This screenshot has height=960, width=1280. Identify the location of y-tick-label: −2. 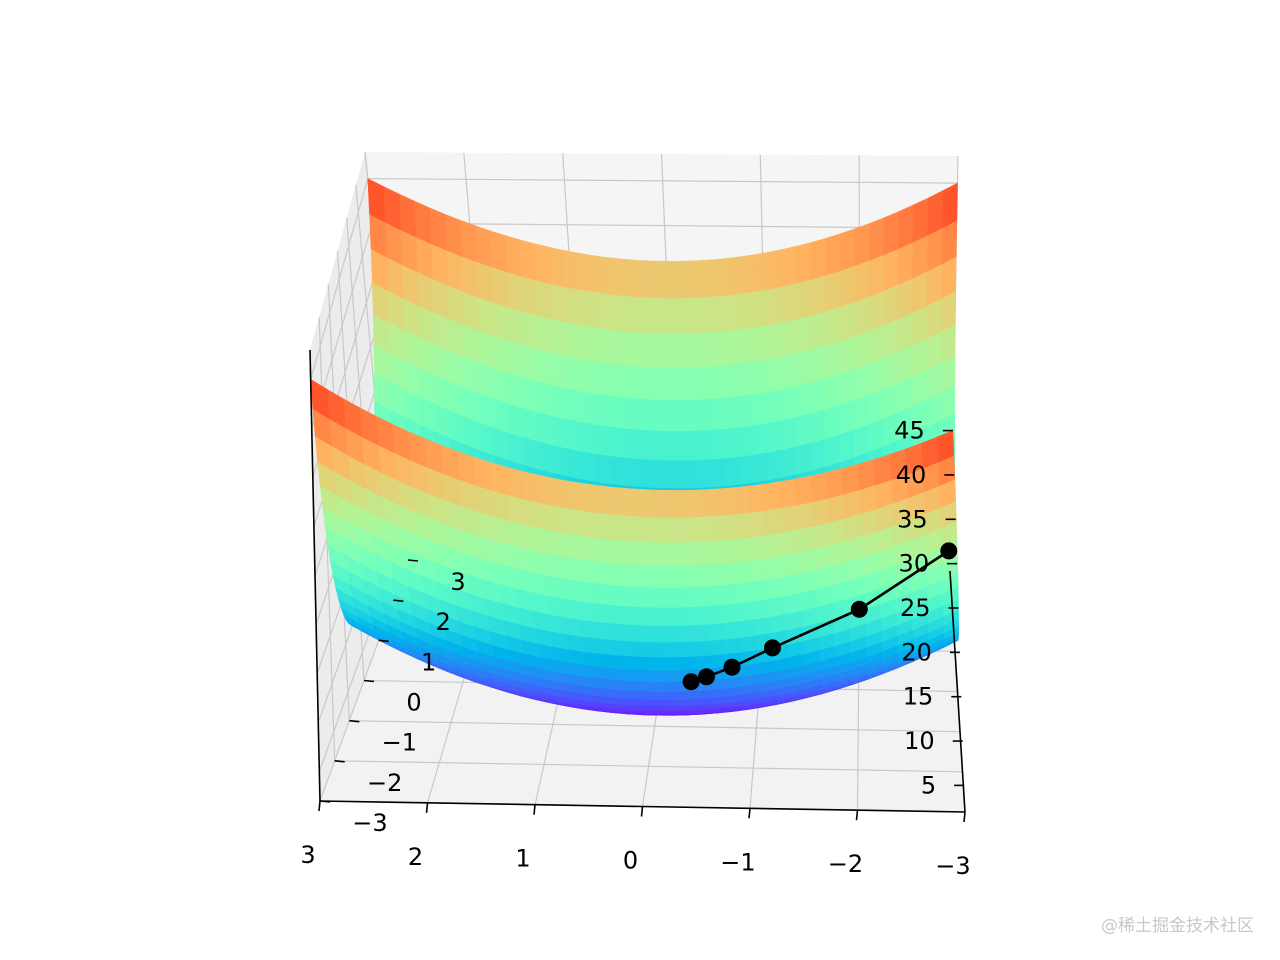
(384, 783).